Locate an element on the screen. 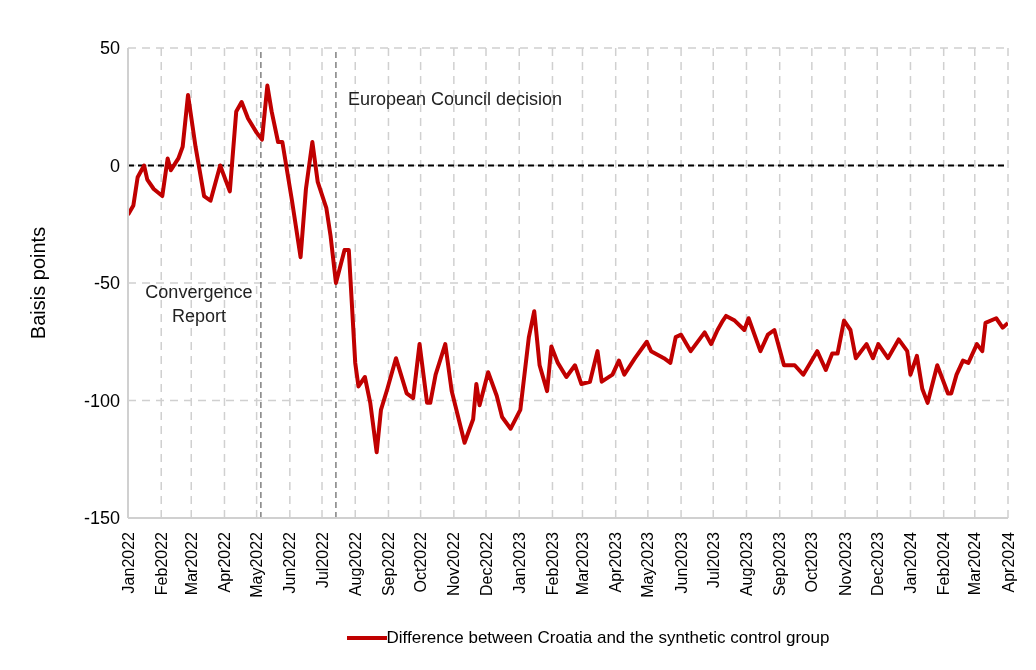 This screenshot has height=670, width=1036. y-tick-label: 50 is located at coordinates (109, 48).